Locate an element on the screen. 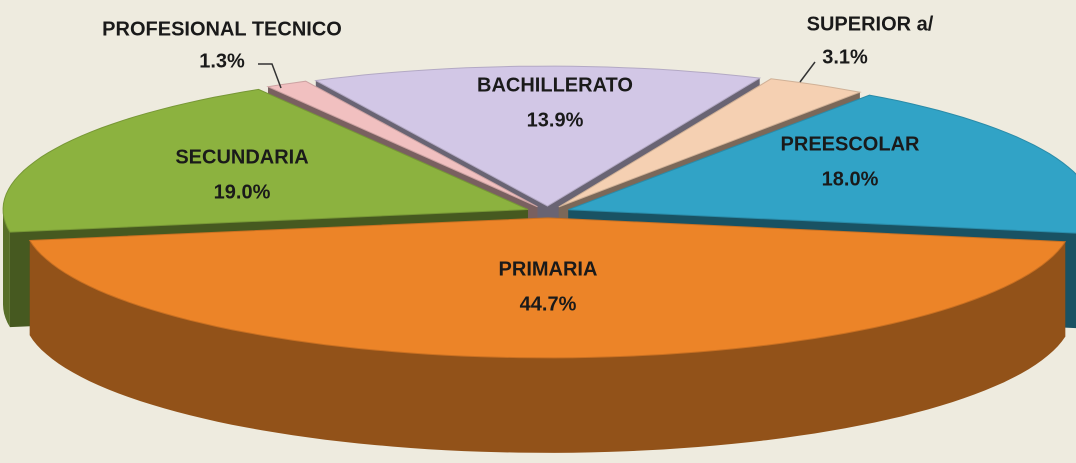 The height and width of the screenshot is (463, 1076). slice-value-label: 18.0% is located at coordinates (850, 179).